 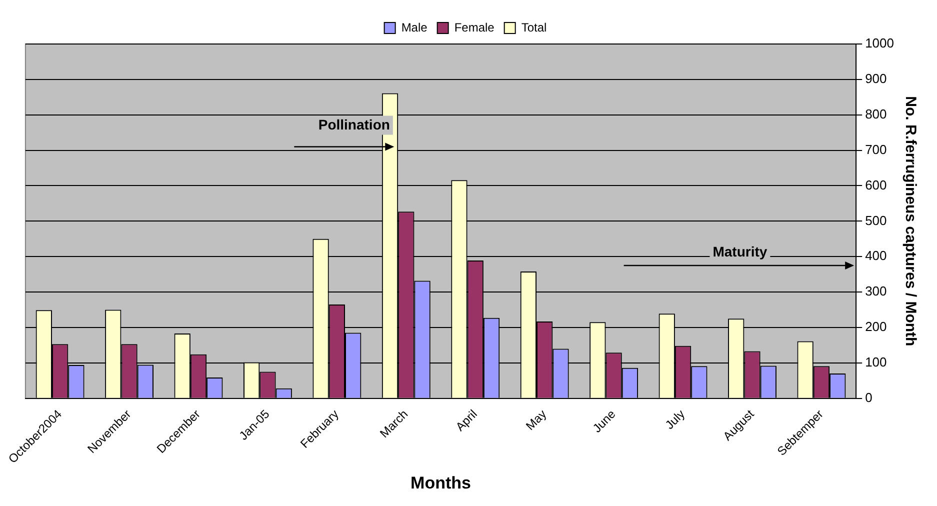 I want to click on legend-label: Female, so click(x=474, y=27).